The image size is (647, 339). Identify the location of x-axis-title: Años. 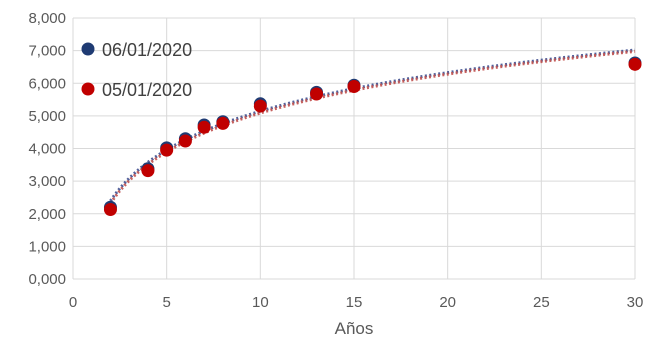
(354, 328).